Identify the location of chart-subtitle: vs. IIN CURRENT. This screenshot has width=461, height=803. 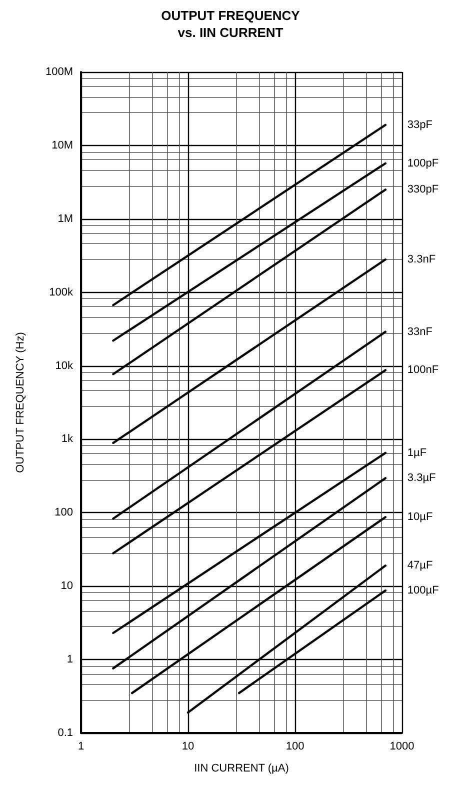
(231, 32).